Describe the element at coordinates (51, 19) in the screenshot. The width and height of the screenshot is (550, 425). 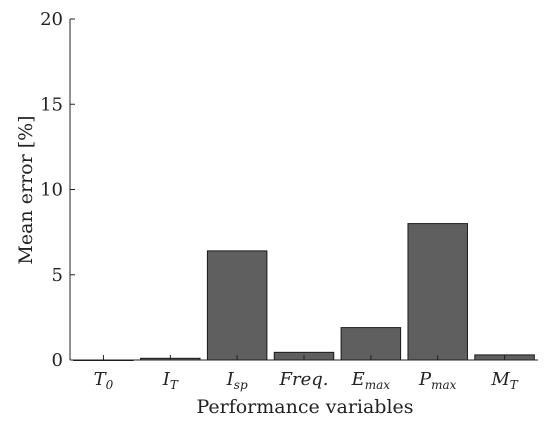
I see `y-tick-label: 20` at that location.